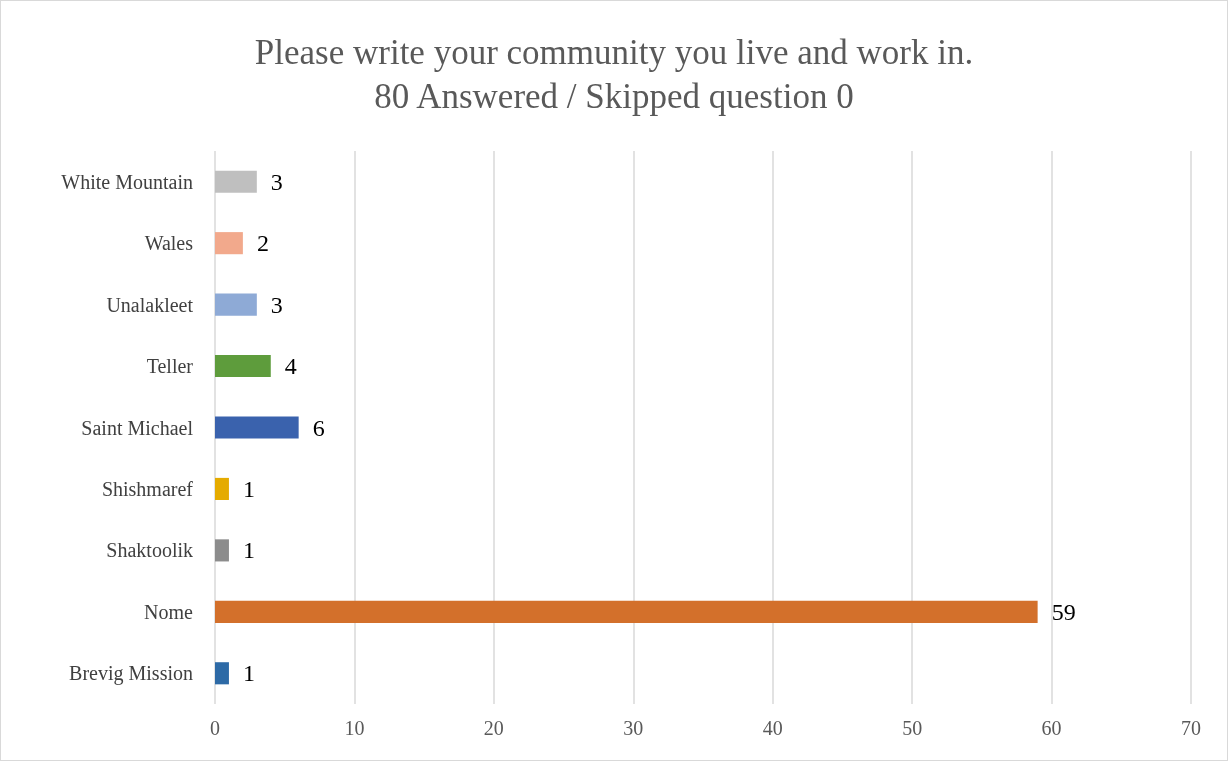 The image size is (1228, 761). What do you see at coordinates (912, 728) in the screenshot?
I see `x-tick-label: 50` at bounding box center [912, 728].